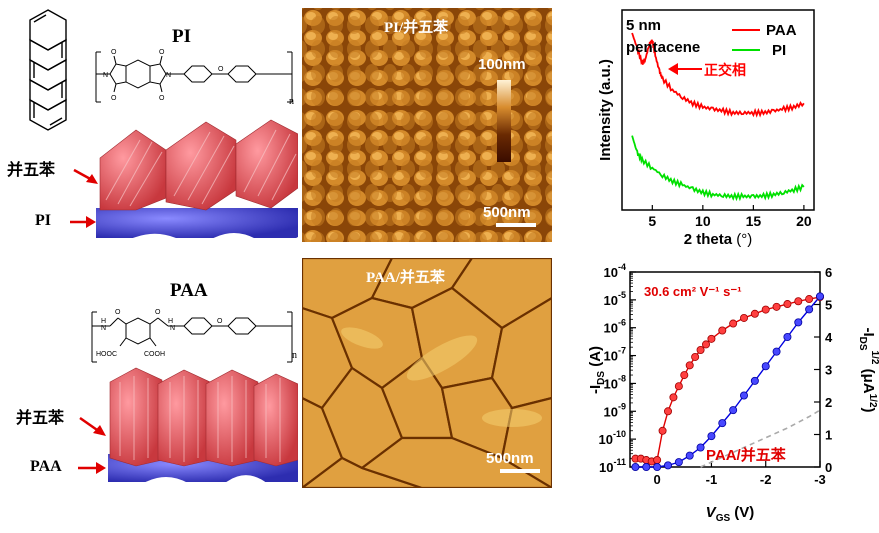  Describe the element at coordinates (718, 110) in the screenshot. I see `xrd-plot-frame` at that location.